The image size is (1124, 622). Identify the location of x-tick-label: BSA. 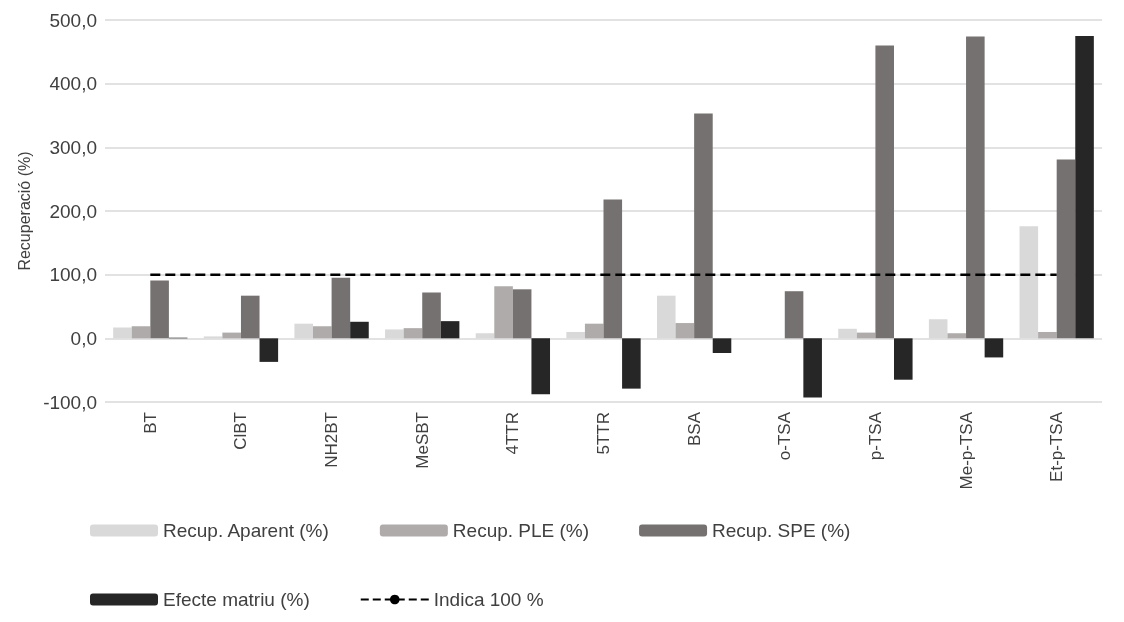
(694, 429).